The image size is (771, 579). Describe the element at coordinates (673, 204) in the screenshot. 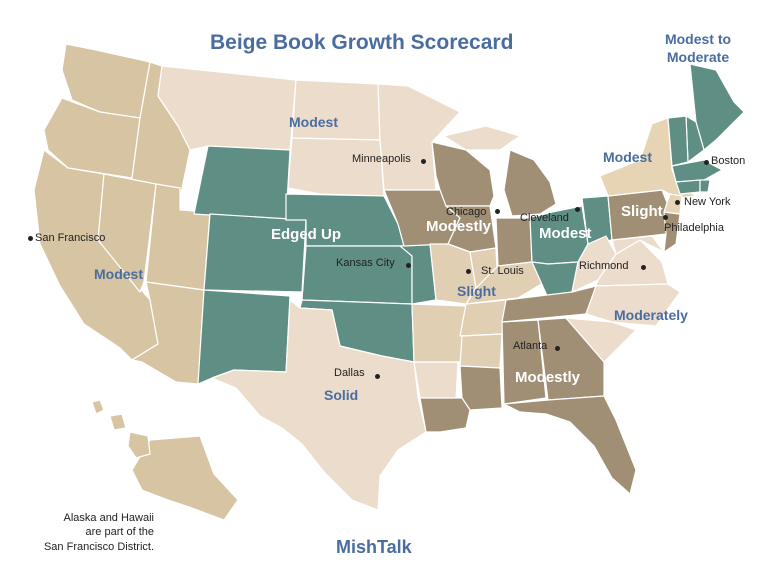

I see `state-north-new-jersey` at that location.